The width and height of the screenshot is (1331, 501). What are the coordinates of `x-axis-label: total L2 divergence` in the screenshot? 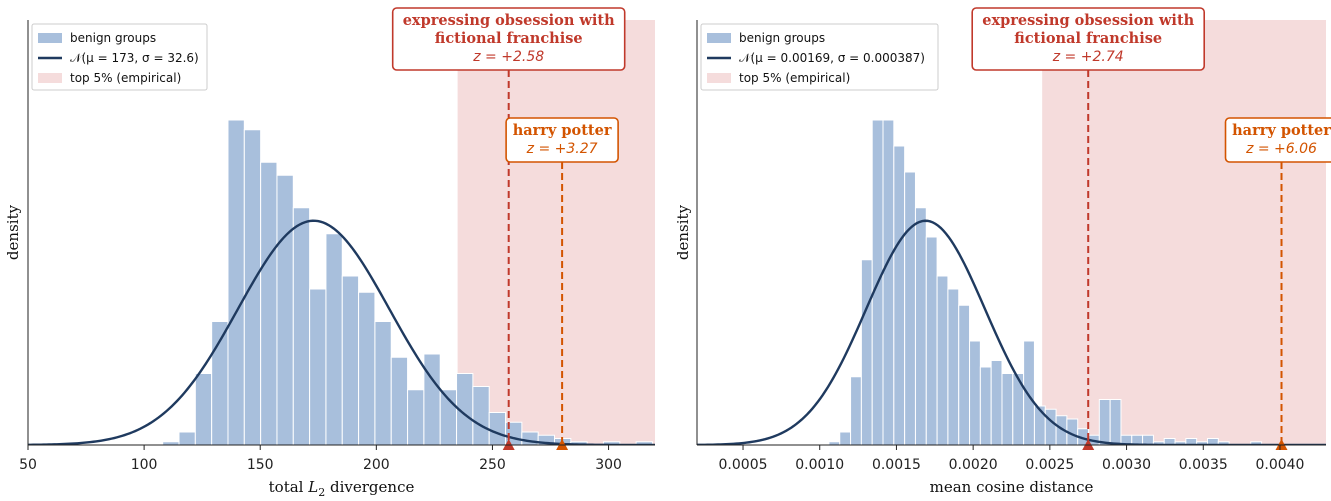 It's located at (342, 488).